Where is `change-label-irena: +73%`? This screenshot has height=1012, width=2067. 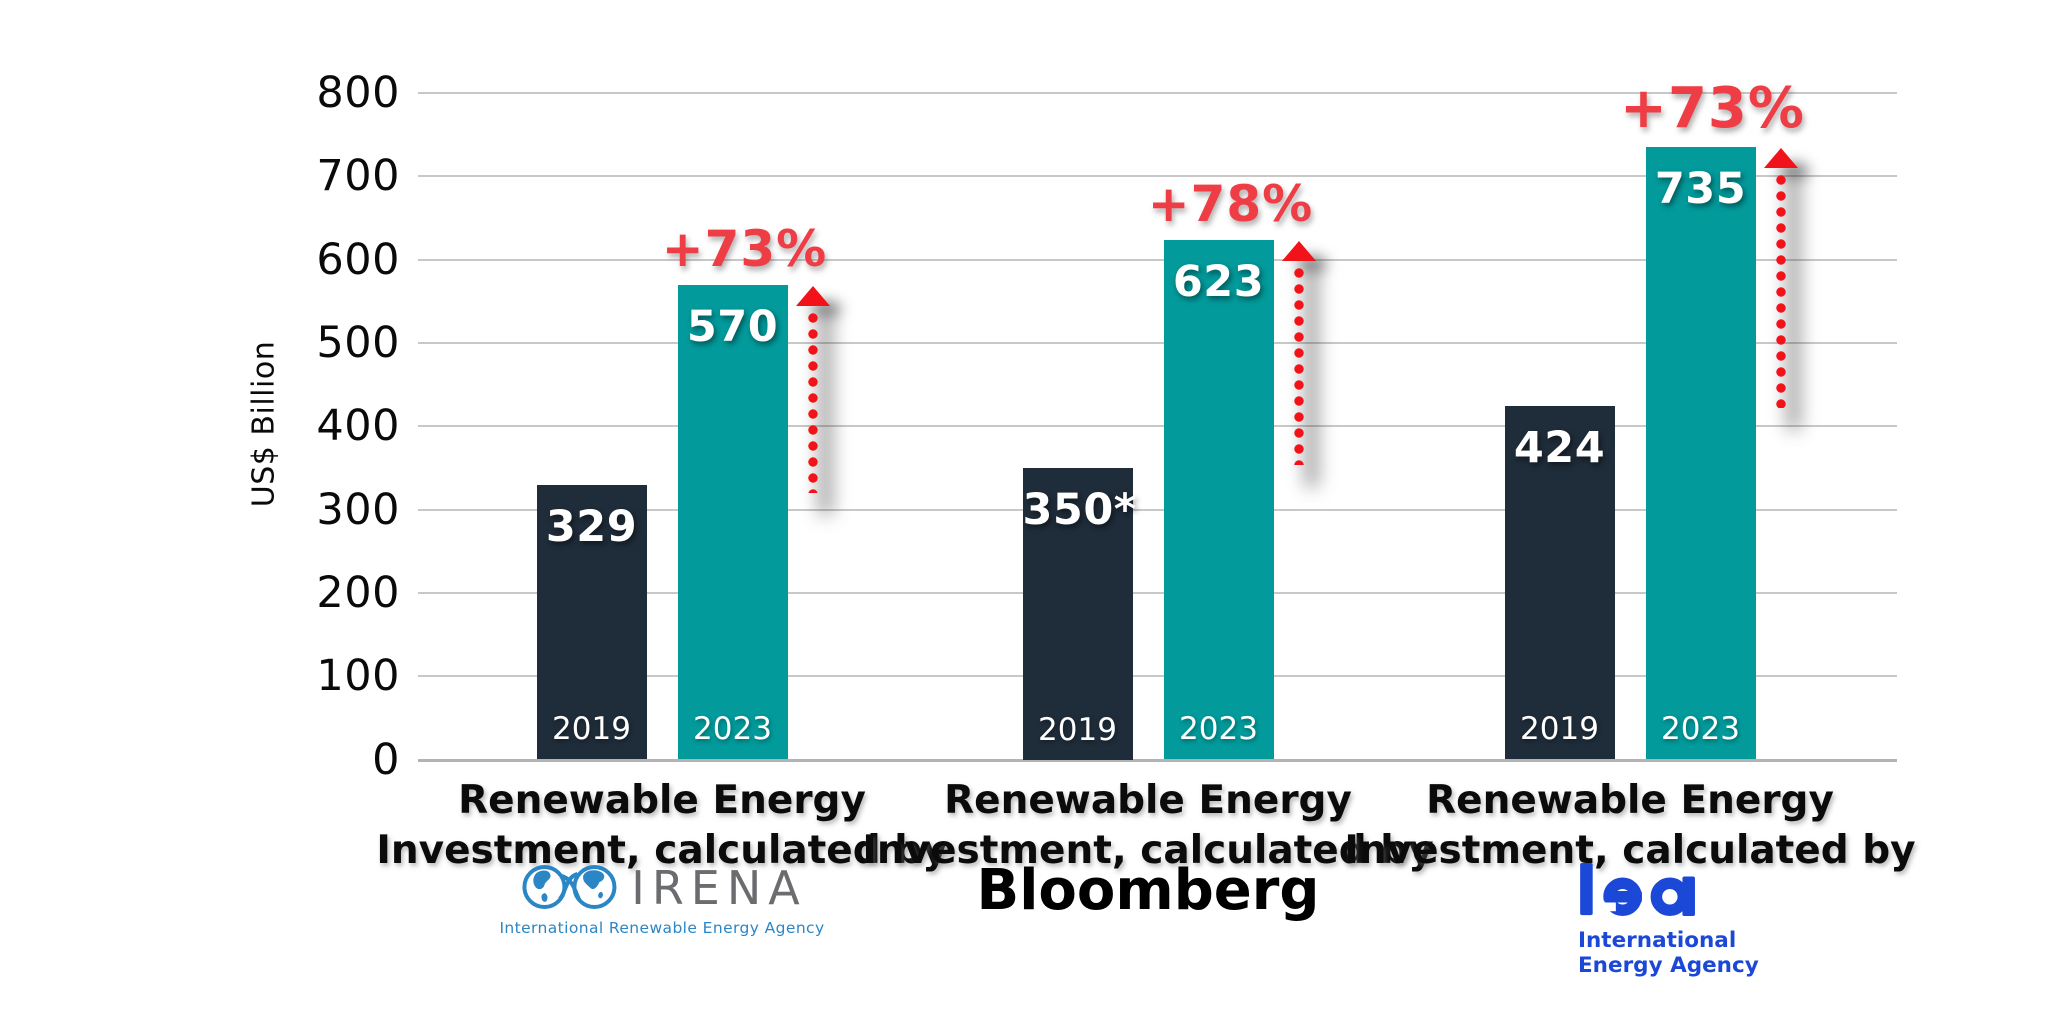 change-label-irena: +73% is located at coordinates (744, 248).